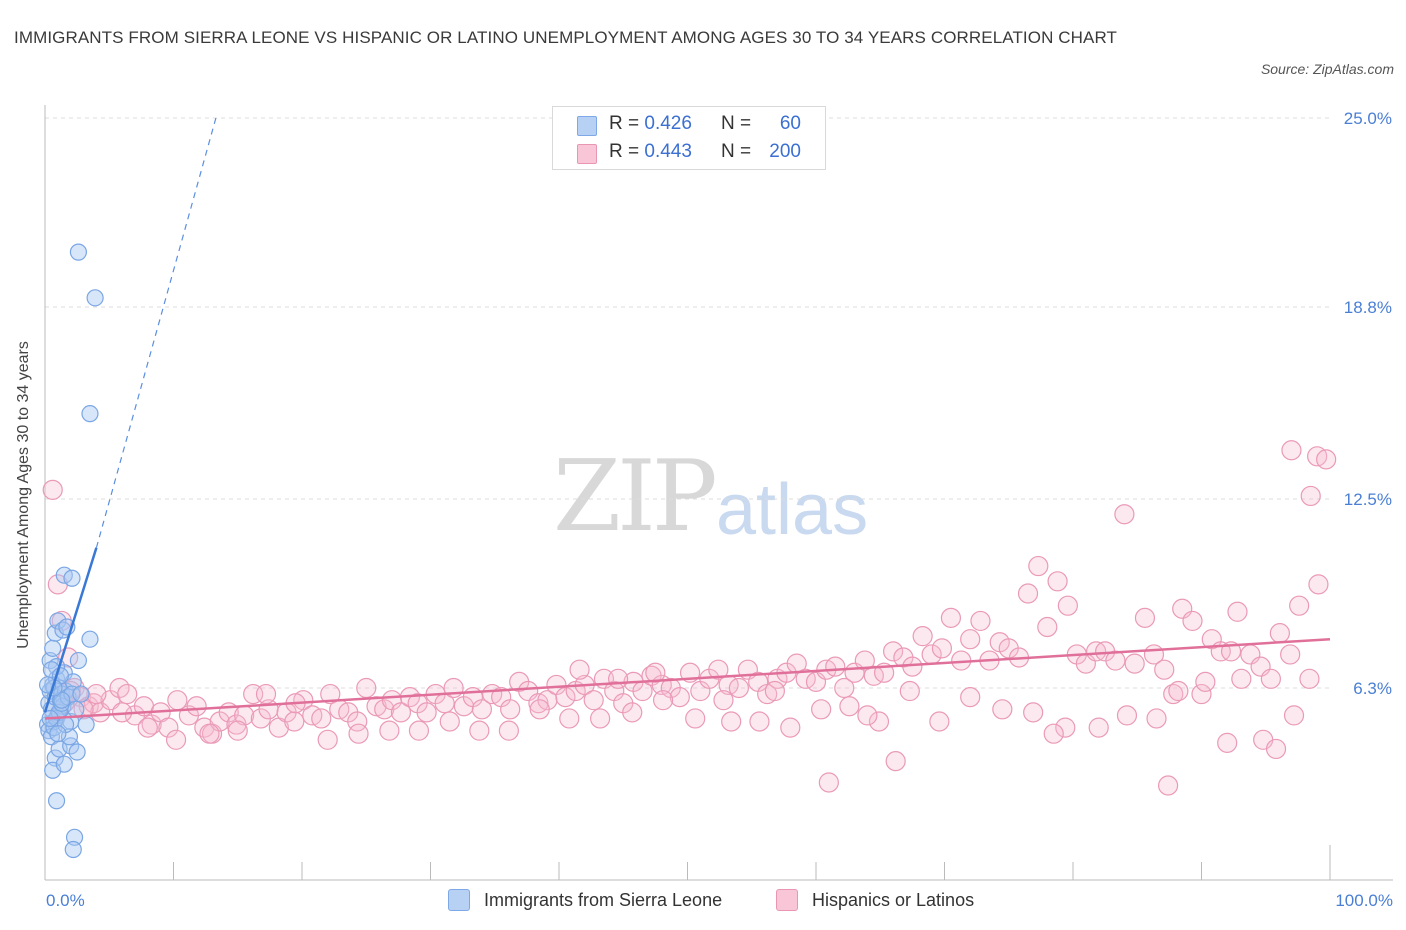 The height and width of the screenshot is (930, 1406). What do you see at coordinates (650, 123) in the screenshot?
I see `r-text: R = 0.426` at bounding box center [650, 123].